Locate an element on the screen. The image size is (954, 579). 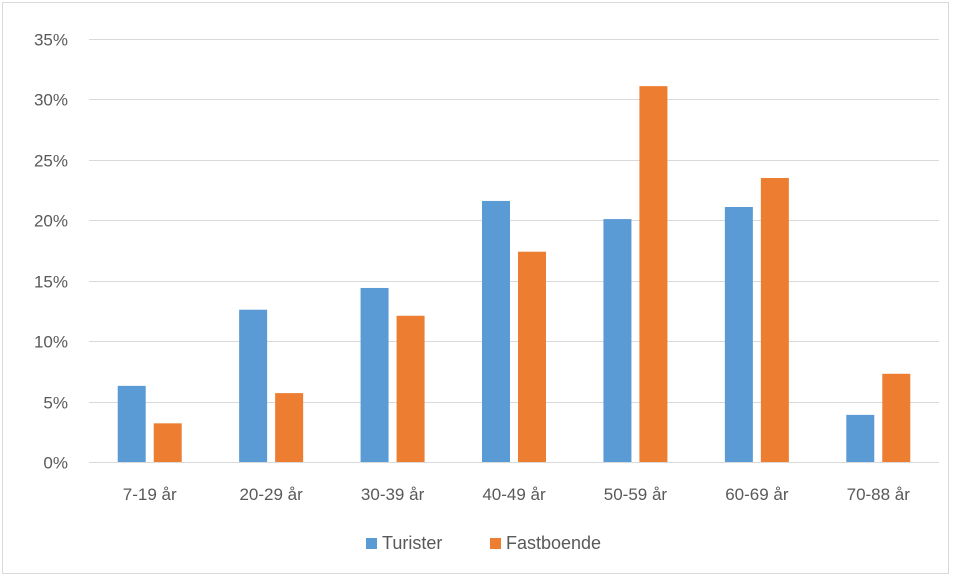
x-tick-label: 50-59 år is located at coordinates (636, 494).